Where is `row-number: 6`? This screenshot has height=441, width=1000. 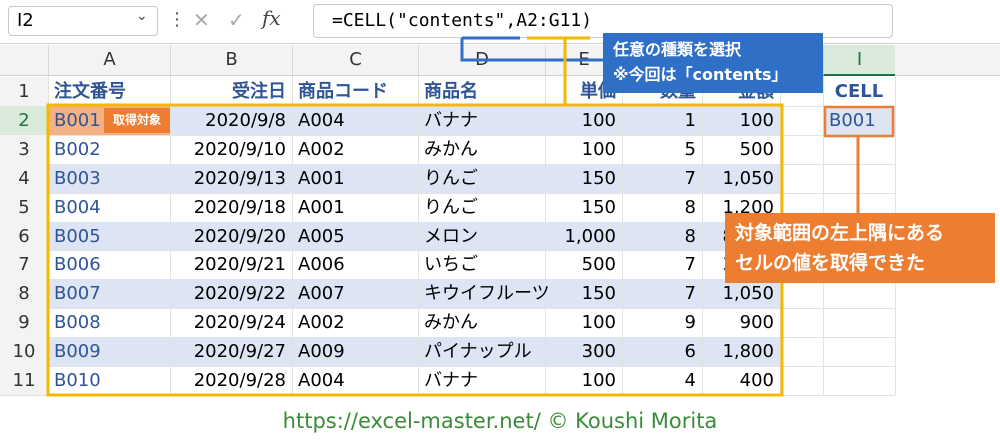
row-number: 6 is located at coordinates (24, 236).